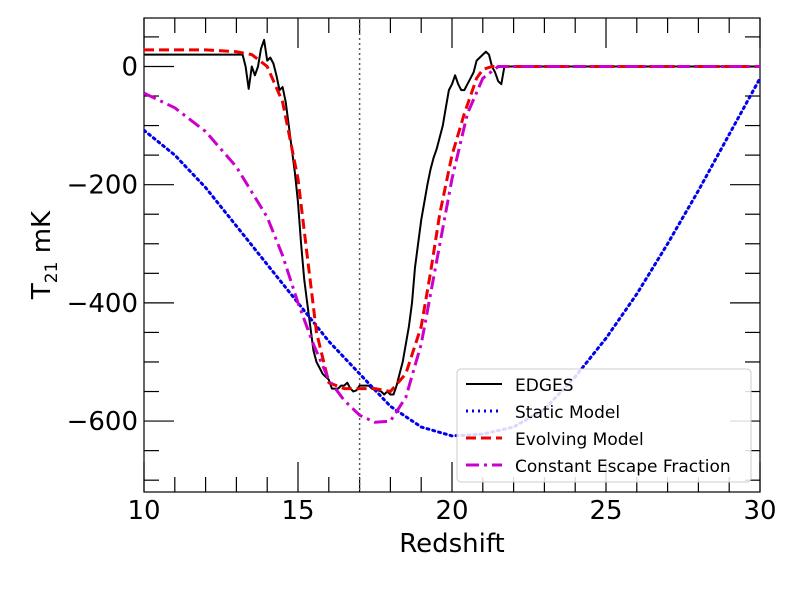  What do you see at coordinates (579, 440) in the screenshot?
I see `legend-label-evolving-model: Evolving Model` at bounding box center [579, 440].